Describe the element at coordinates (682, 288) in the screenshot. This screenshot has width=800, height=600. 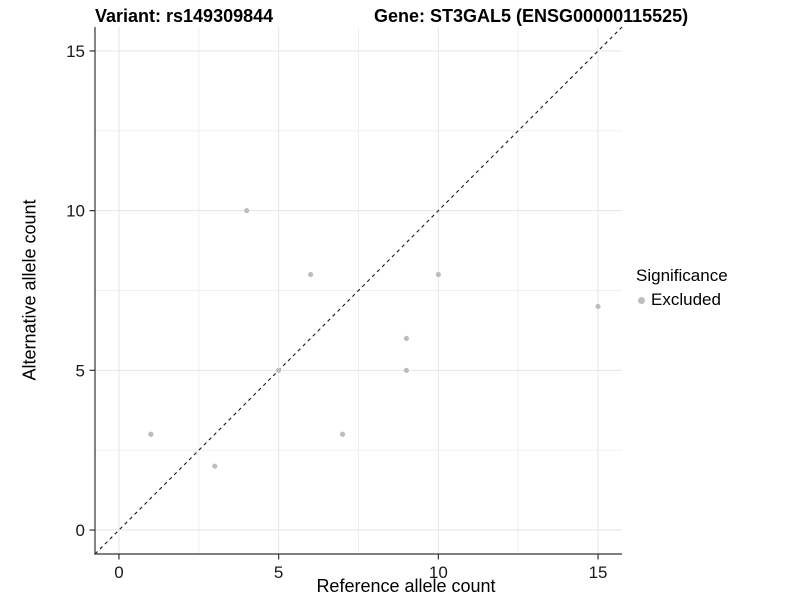
I see `legend: Significance Excluded` at that location.